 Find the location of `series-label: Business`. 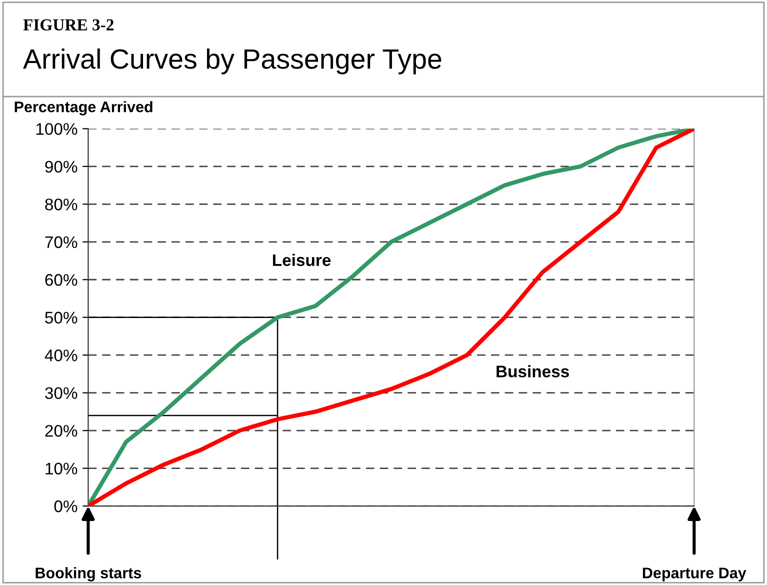

series-label: Business is located at coordinates (532, 371).